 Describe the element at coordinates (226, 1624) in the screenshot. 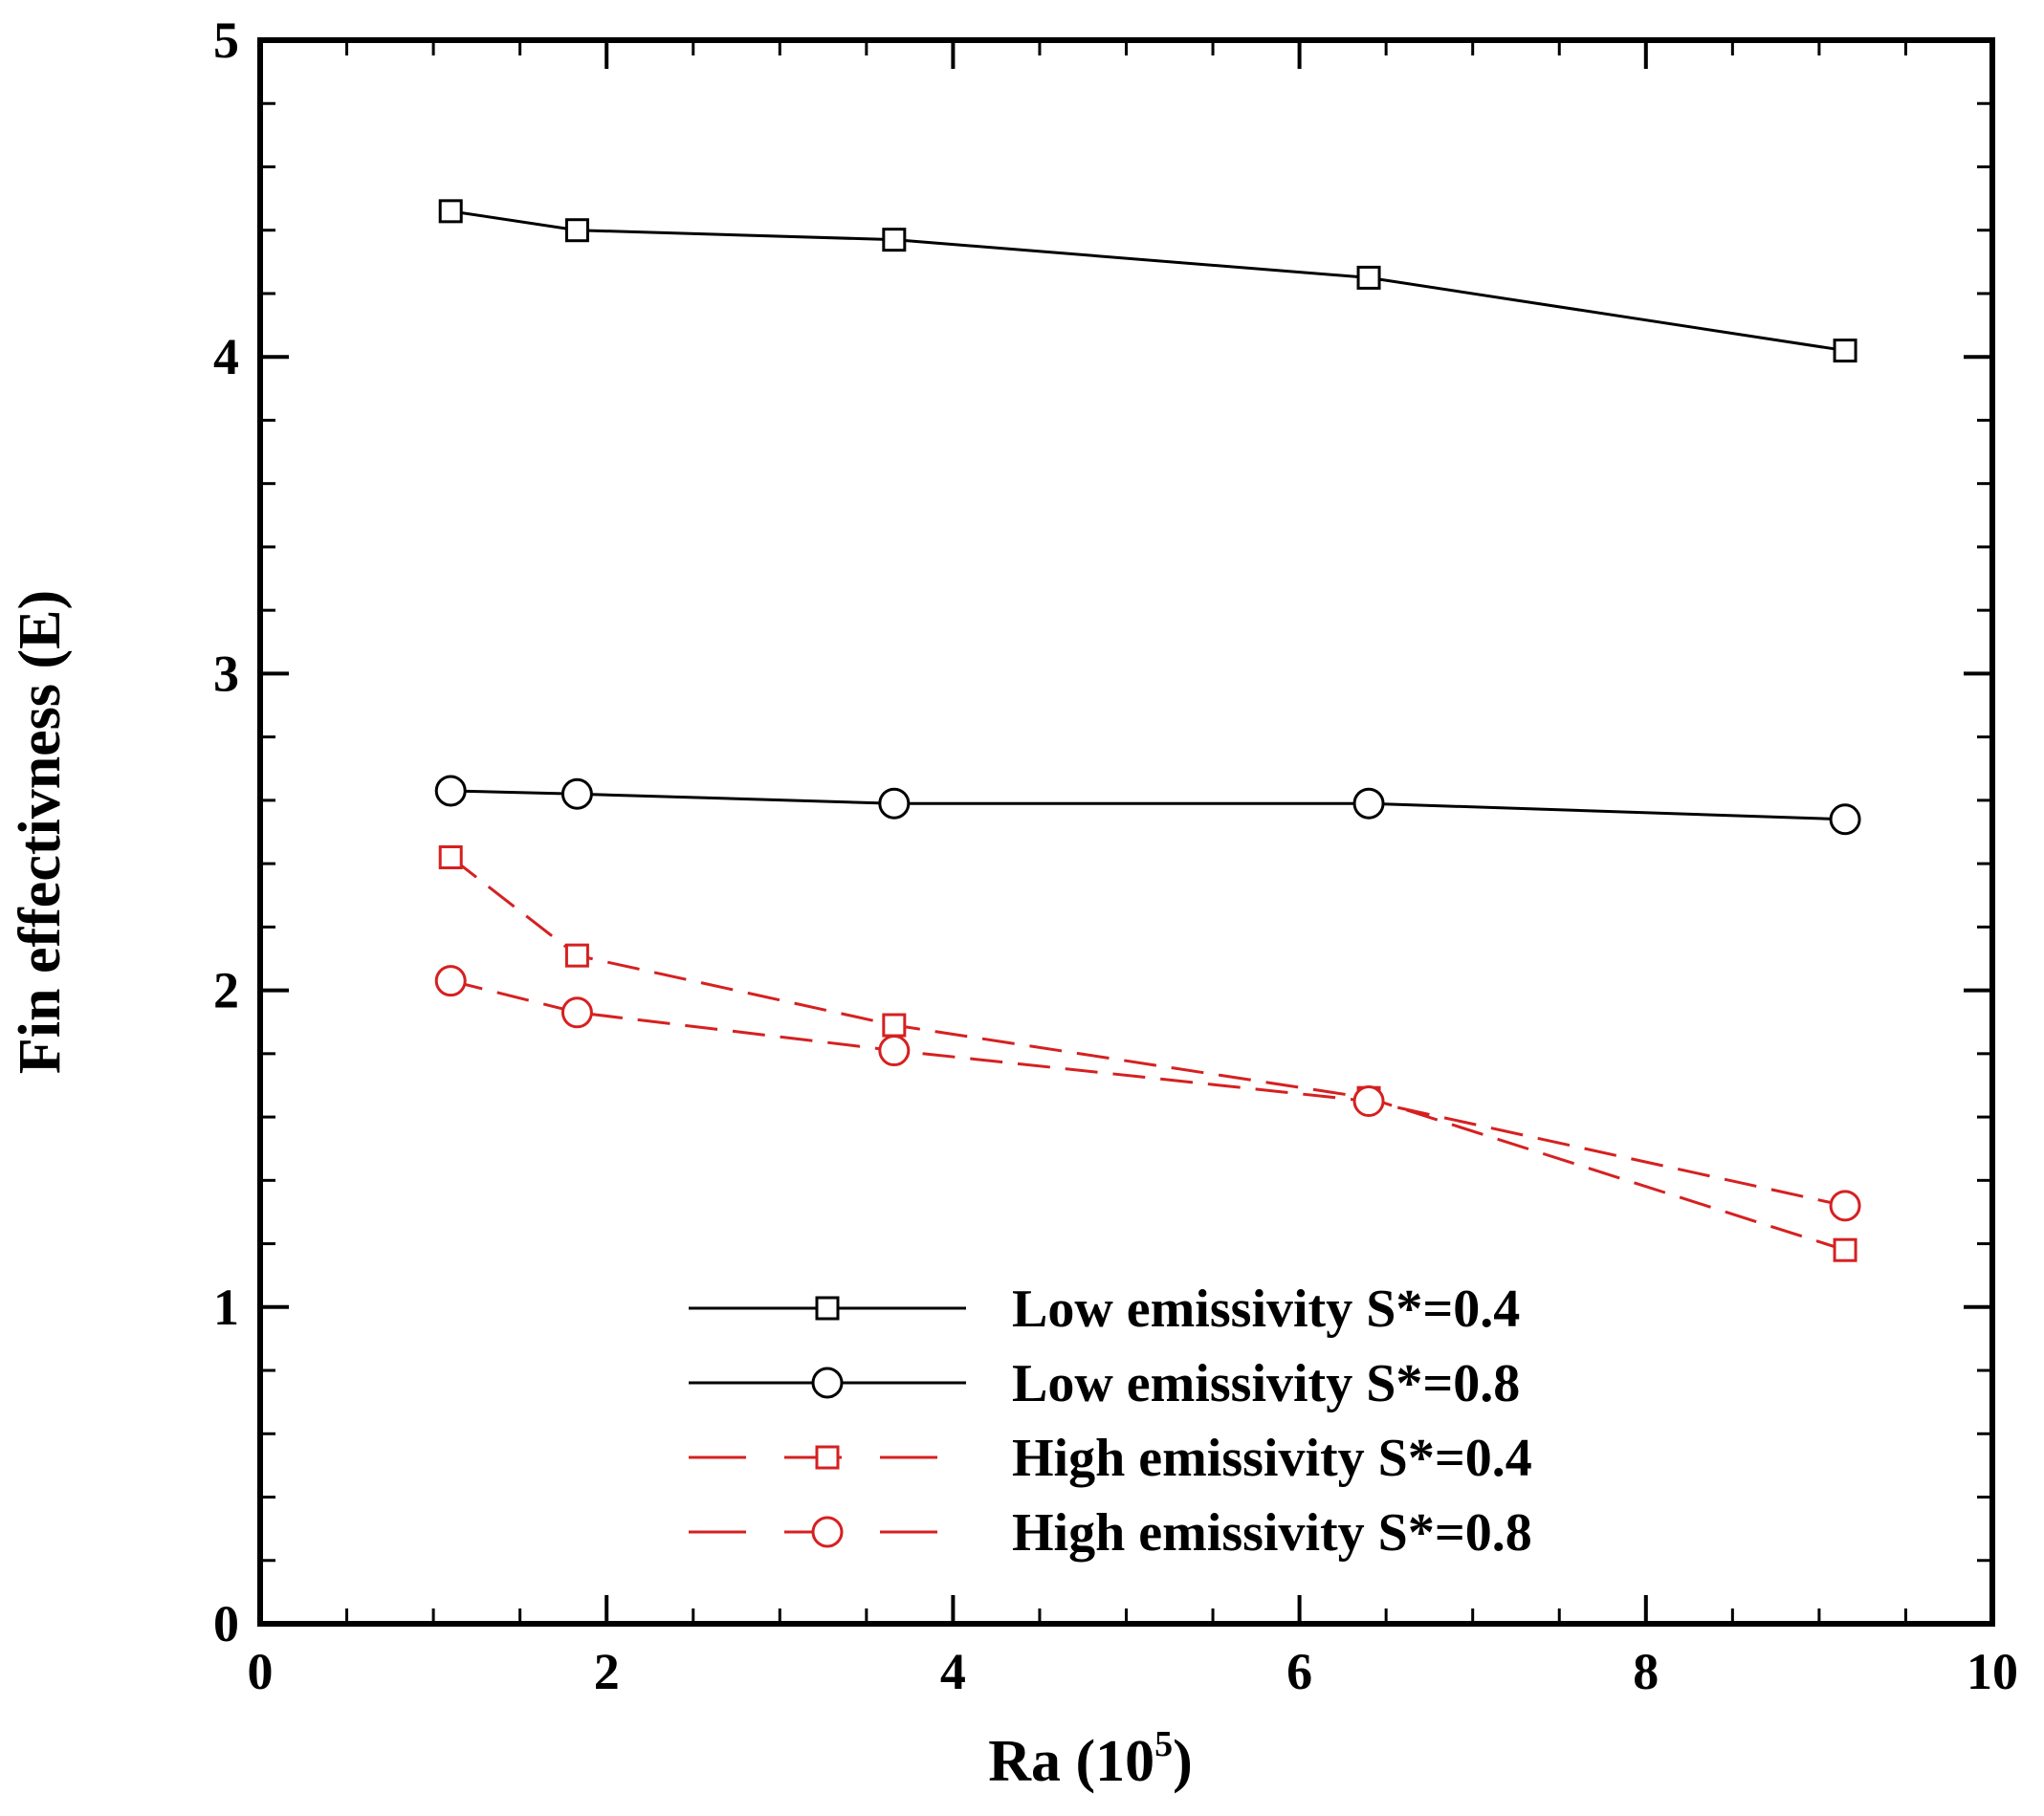

I see `y-tick-label: 0` at that location.